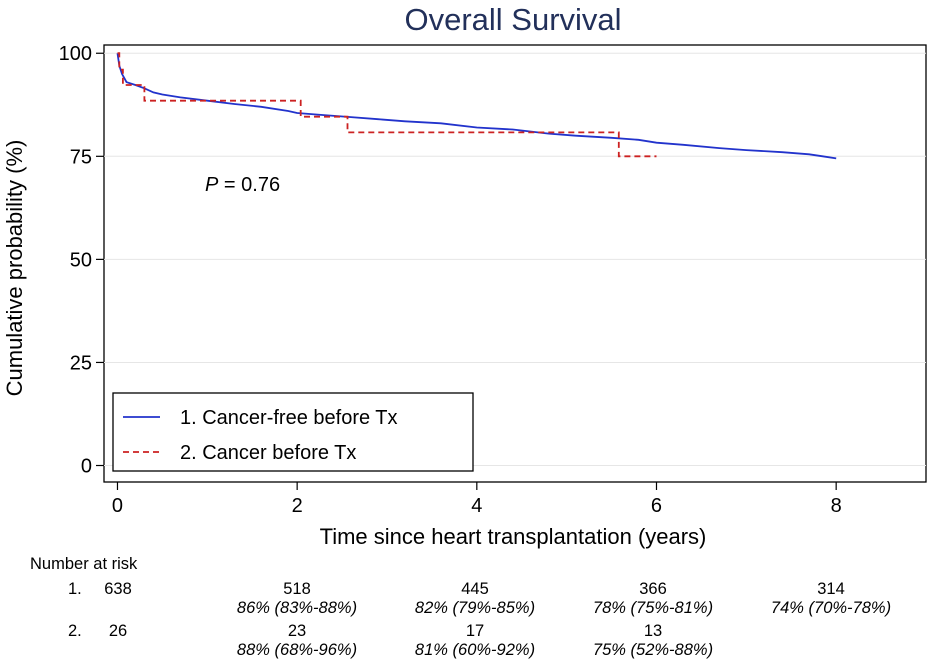 The height and width of the screenshot is (667, 931). Describe the element at coordinates (75, 54) in the screenshot. I see `y-tick-label: 100` at that location.